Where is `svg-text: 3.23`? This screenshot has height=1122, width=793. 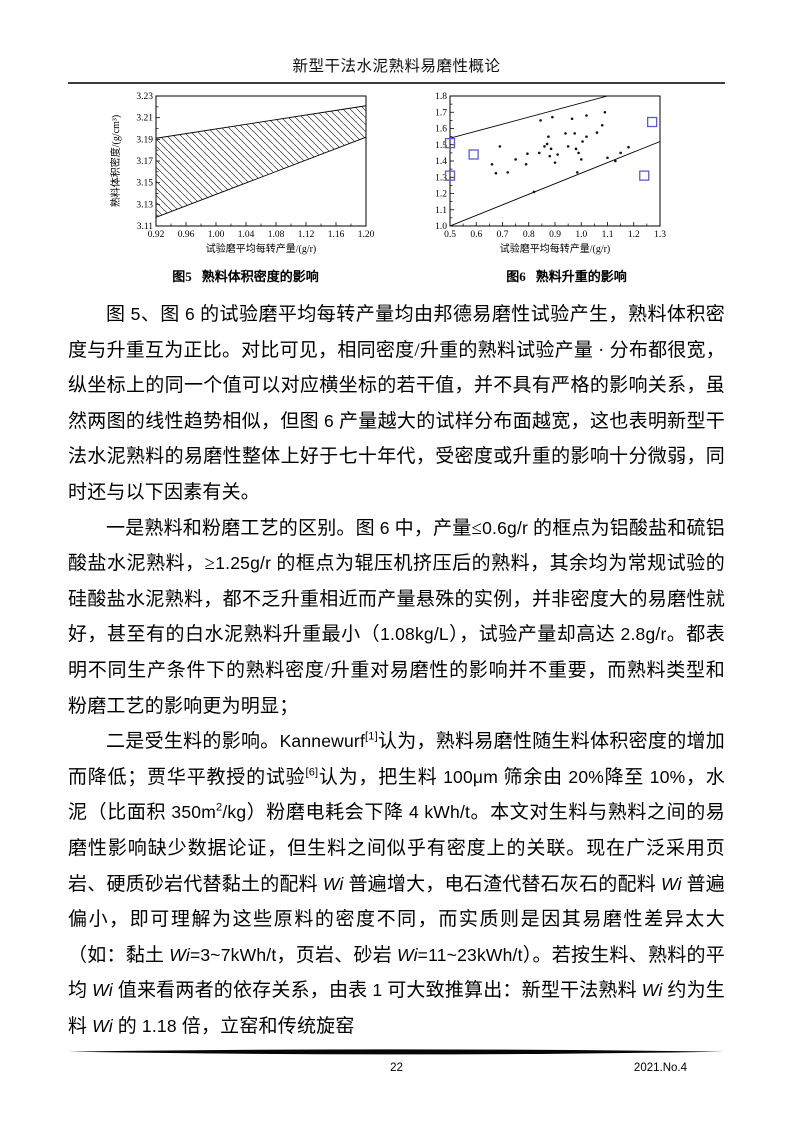
svg-text: 3.23 is located at coordinates (144, 97).